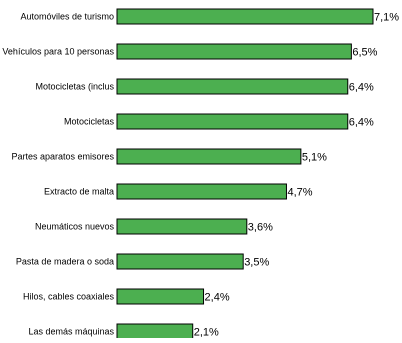 The height and width of the screenshot is (343, 402). Describe the element at coordinates (206, 333) in the screenshot. I see `value-label-9: 2,1%` at that location.